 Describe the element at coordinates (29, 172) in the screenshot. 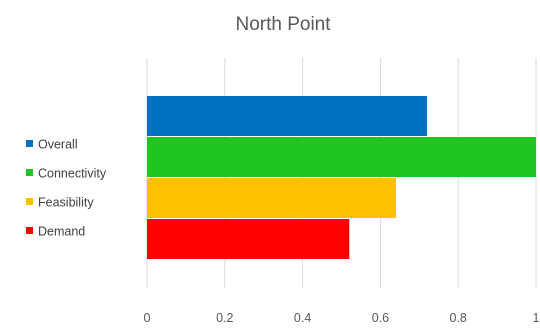

I see `legend-swatch-connectivity` at that location.